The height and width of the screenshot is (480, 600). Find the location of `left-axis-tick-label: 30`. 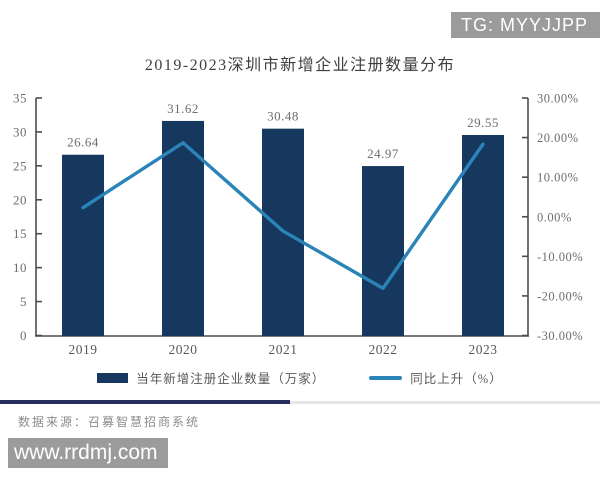

left-axis-tick-label: 30 is located at coordinates (20, 131).